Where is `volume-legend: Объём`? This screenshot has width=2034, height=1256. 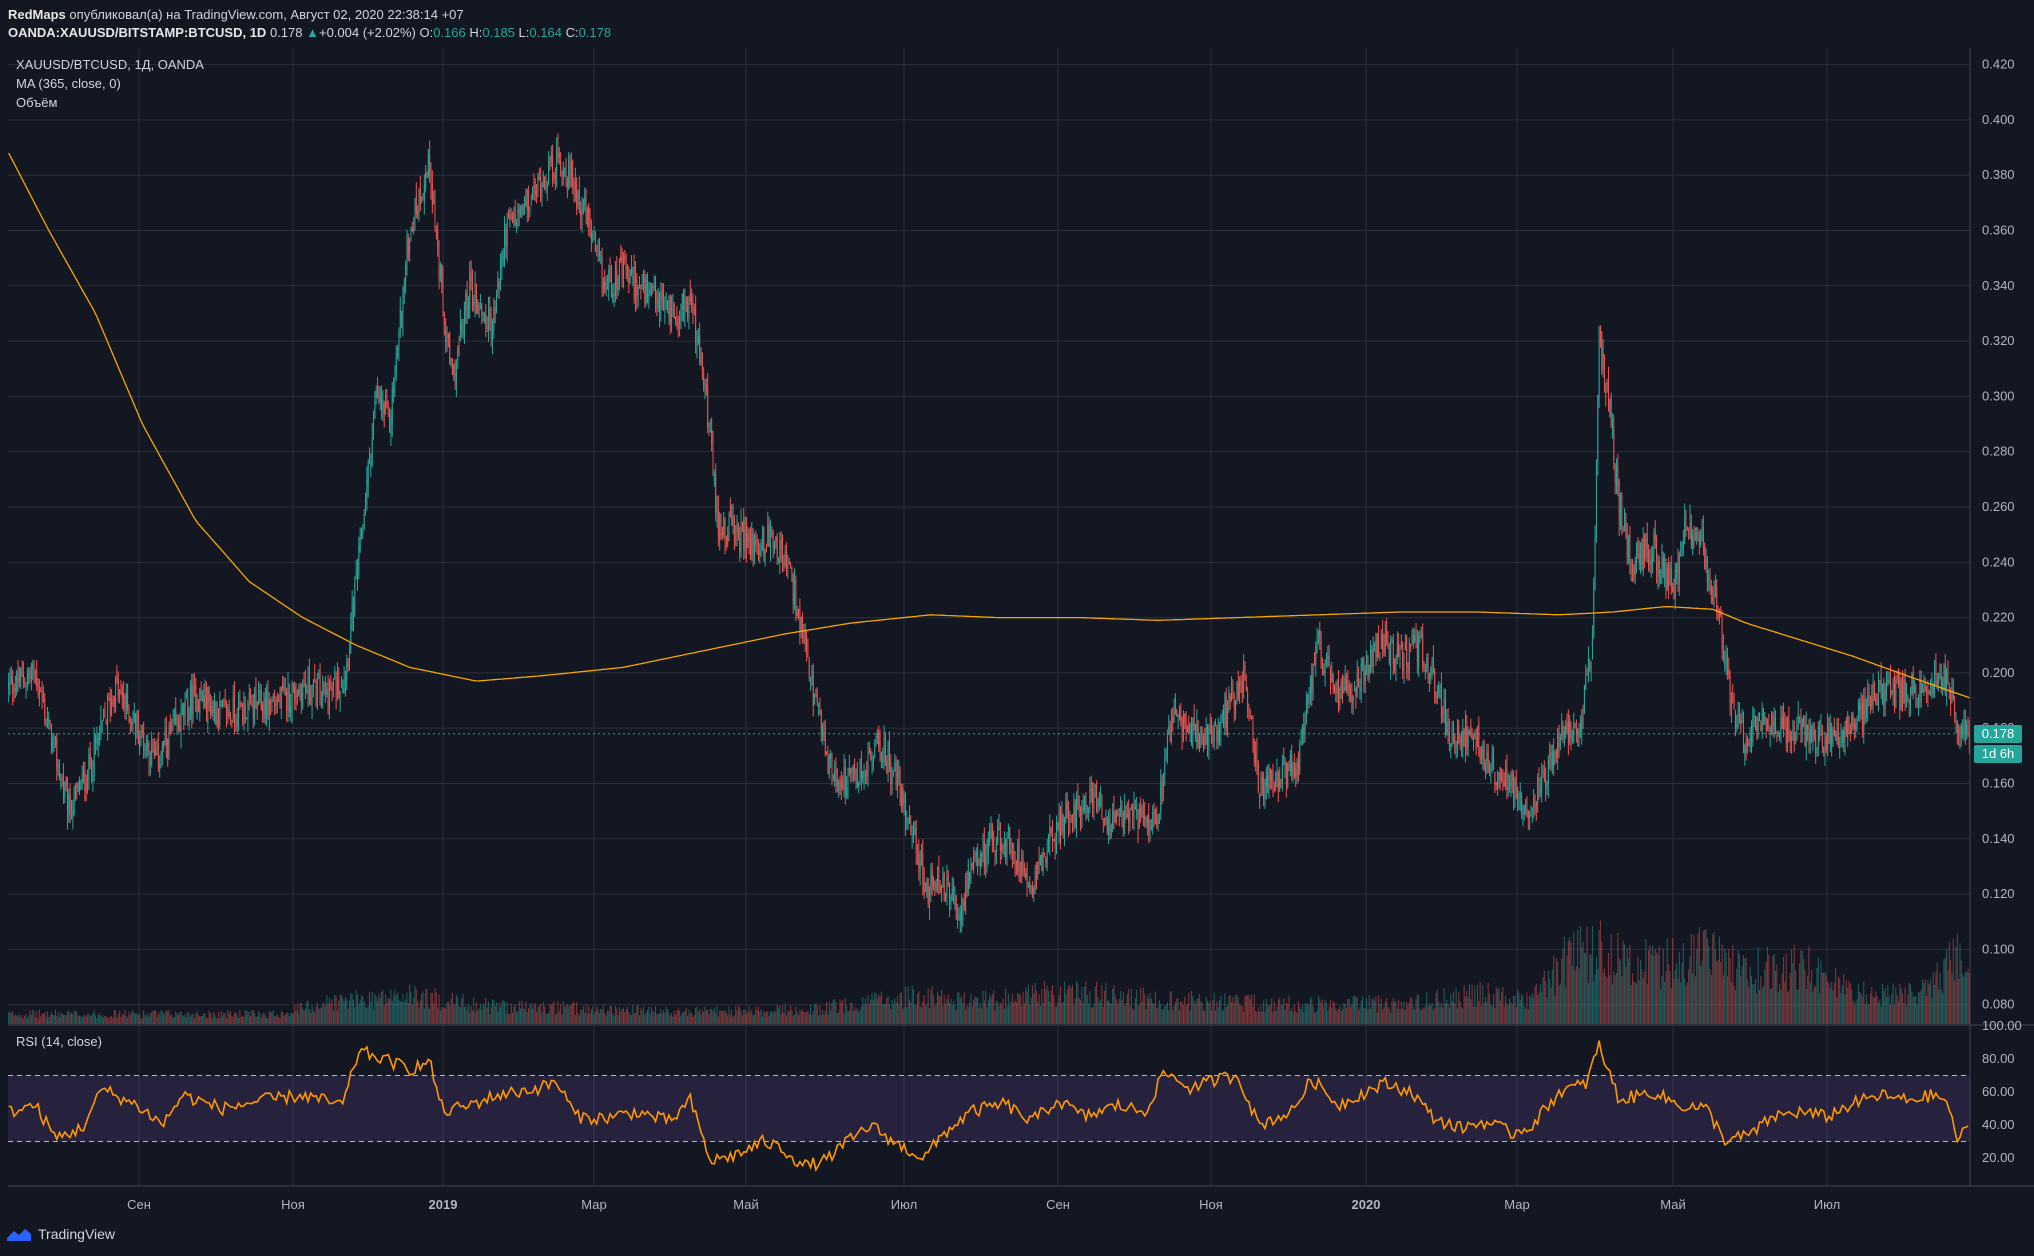
volume-legend: Объём is located at coordinates (37, 102).